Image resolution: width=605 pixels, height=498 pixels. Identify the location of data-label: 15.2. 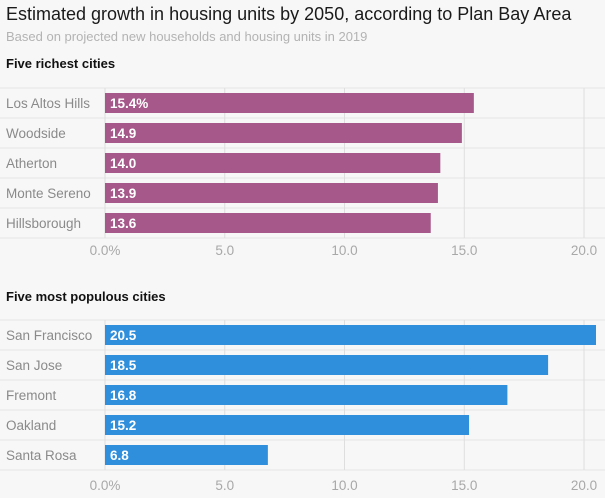
(123, 425).